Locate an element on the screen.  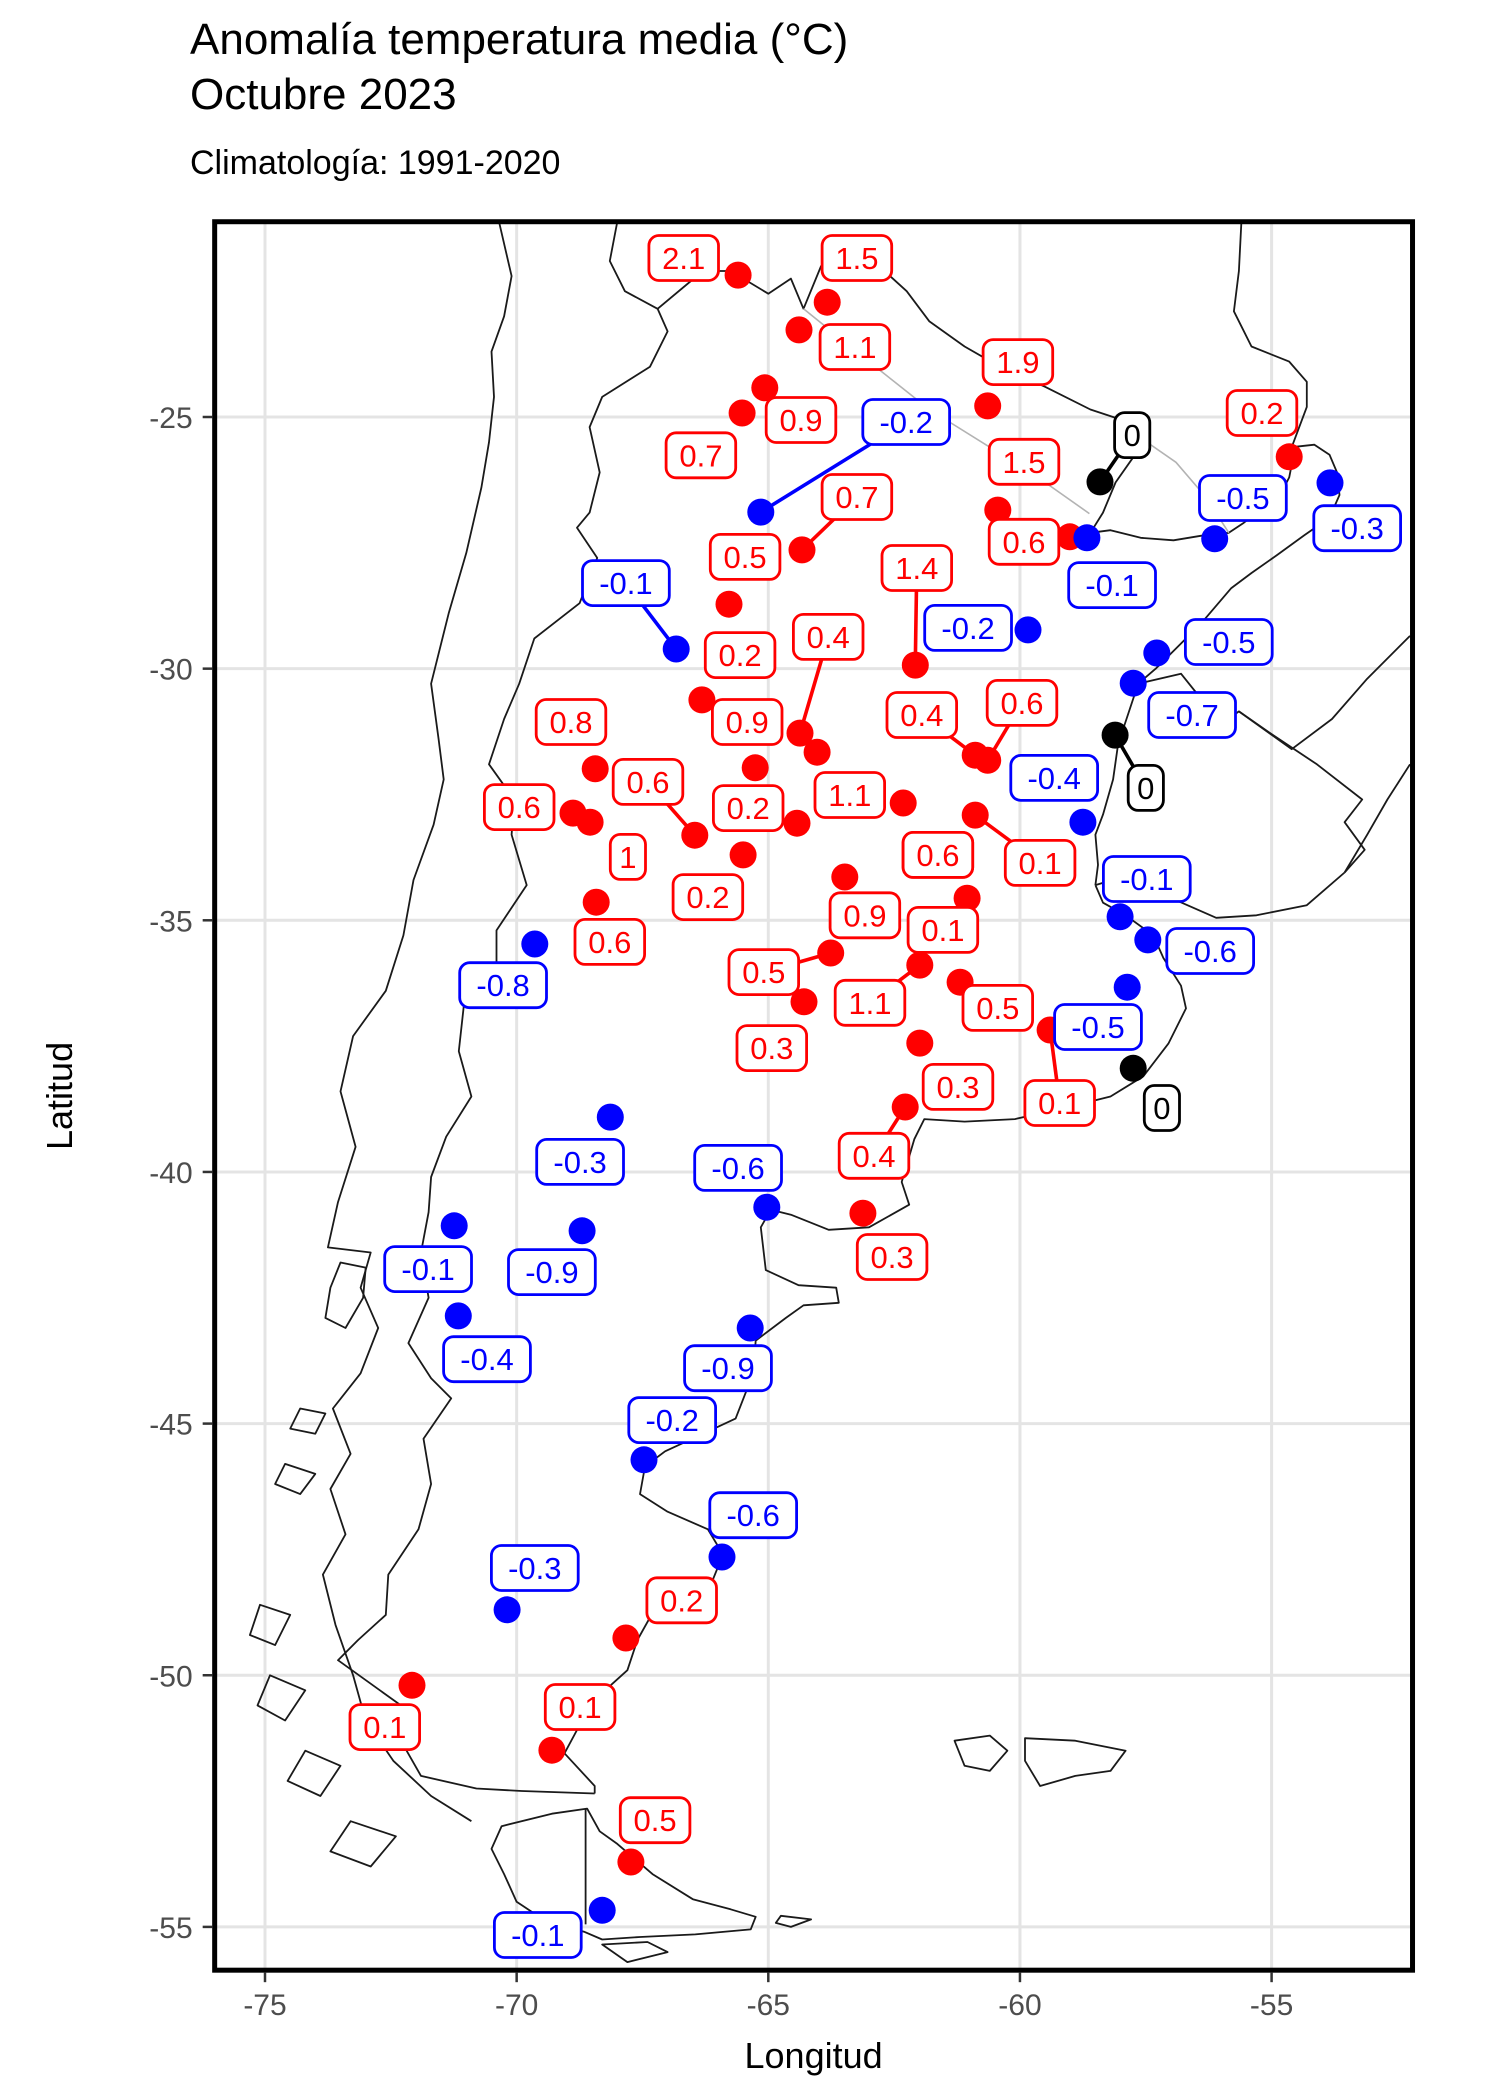
x-tick-label: -65 is located at coordinates (768, 2005).